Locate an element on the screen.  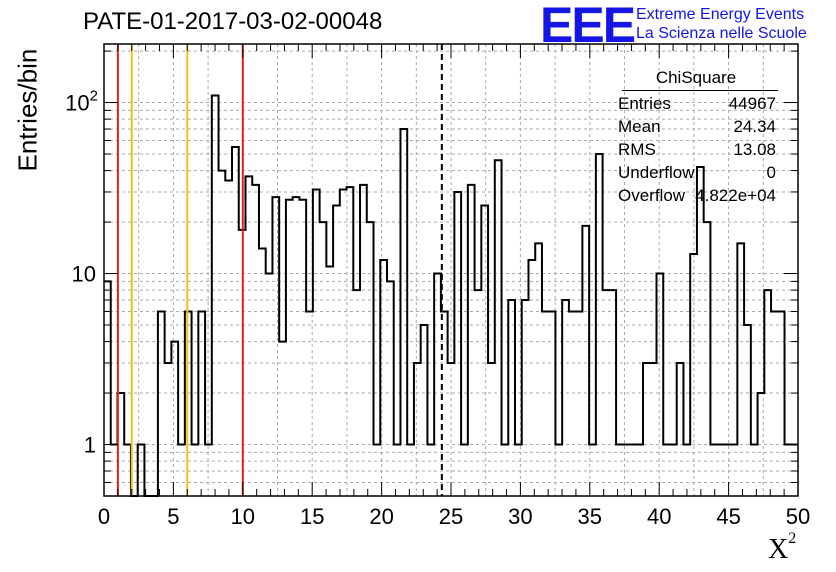
stats-row: RMS 13.08 is located at coordinates (697, 151).